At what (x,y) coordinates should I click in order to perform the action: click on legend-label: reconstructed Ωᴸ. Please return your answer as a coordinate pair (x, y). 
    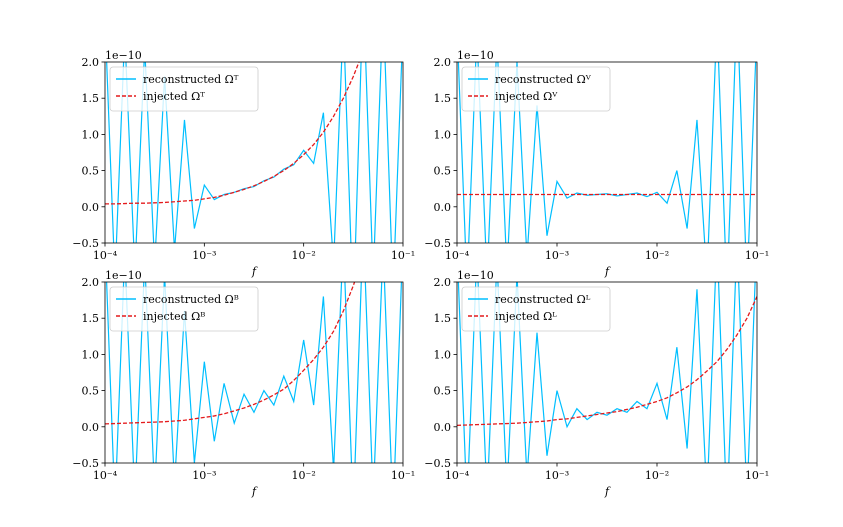
    Looking at the image, I should click on (543, 299).